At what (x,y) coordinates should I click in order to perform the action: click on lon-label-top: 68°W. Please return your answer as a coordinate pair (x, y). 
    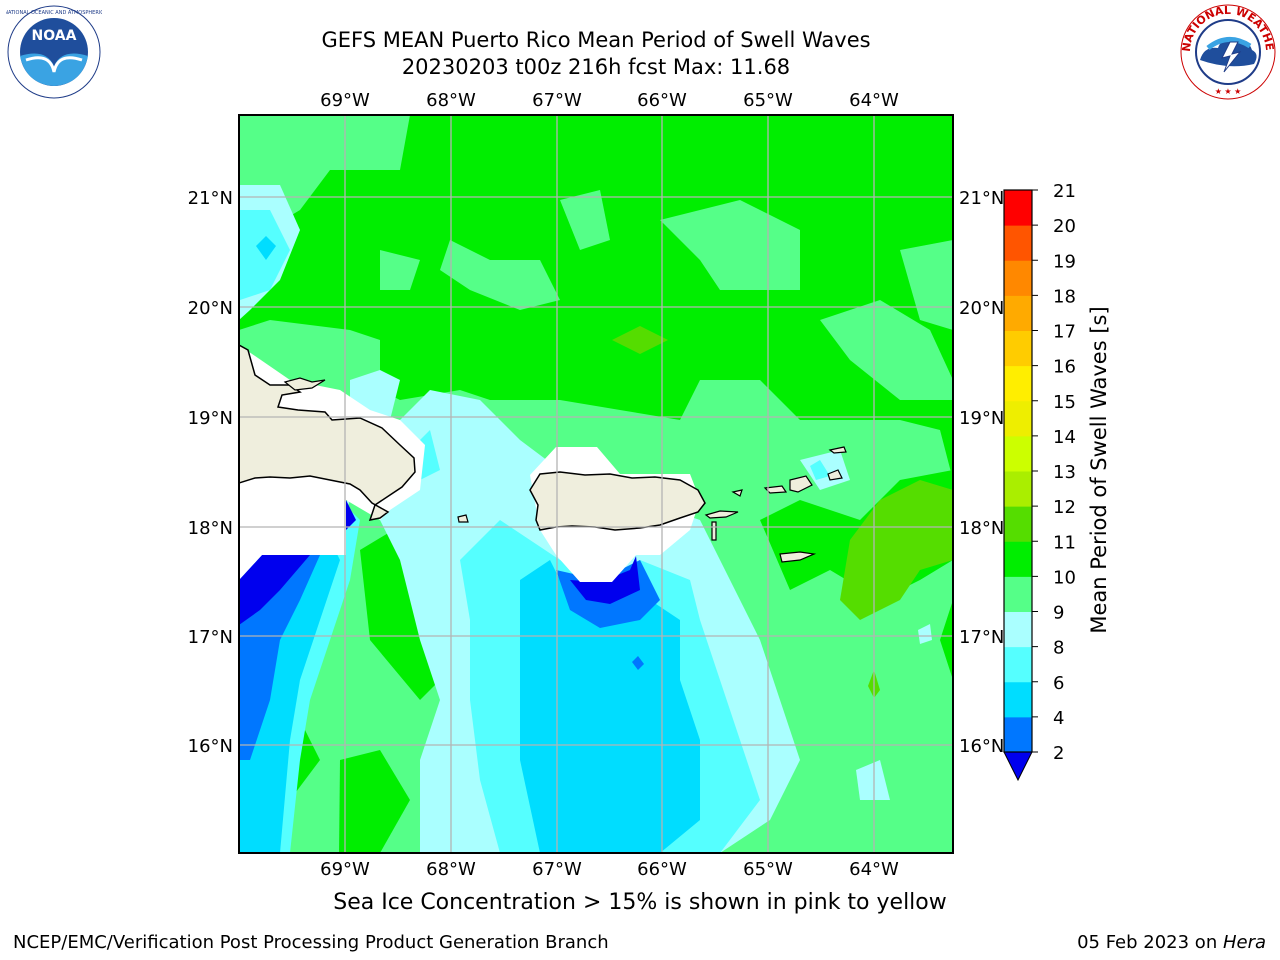
    Looking at the image, I should click on (451, 100).